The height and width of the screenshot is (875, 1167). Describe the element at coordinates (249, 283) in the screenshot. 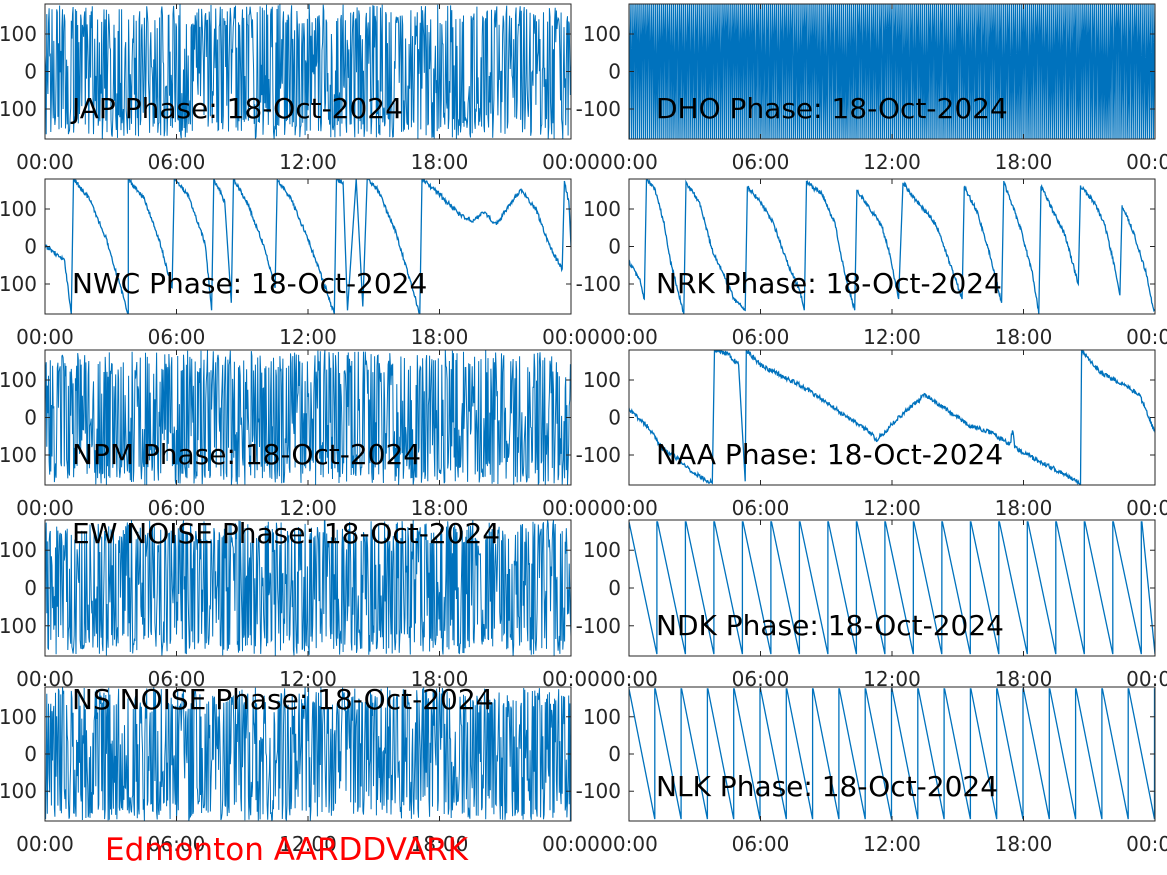

I see `panel-title-nwc: NWC Phase: 18-Oct-2024` at that location.